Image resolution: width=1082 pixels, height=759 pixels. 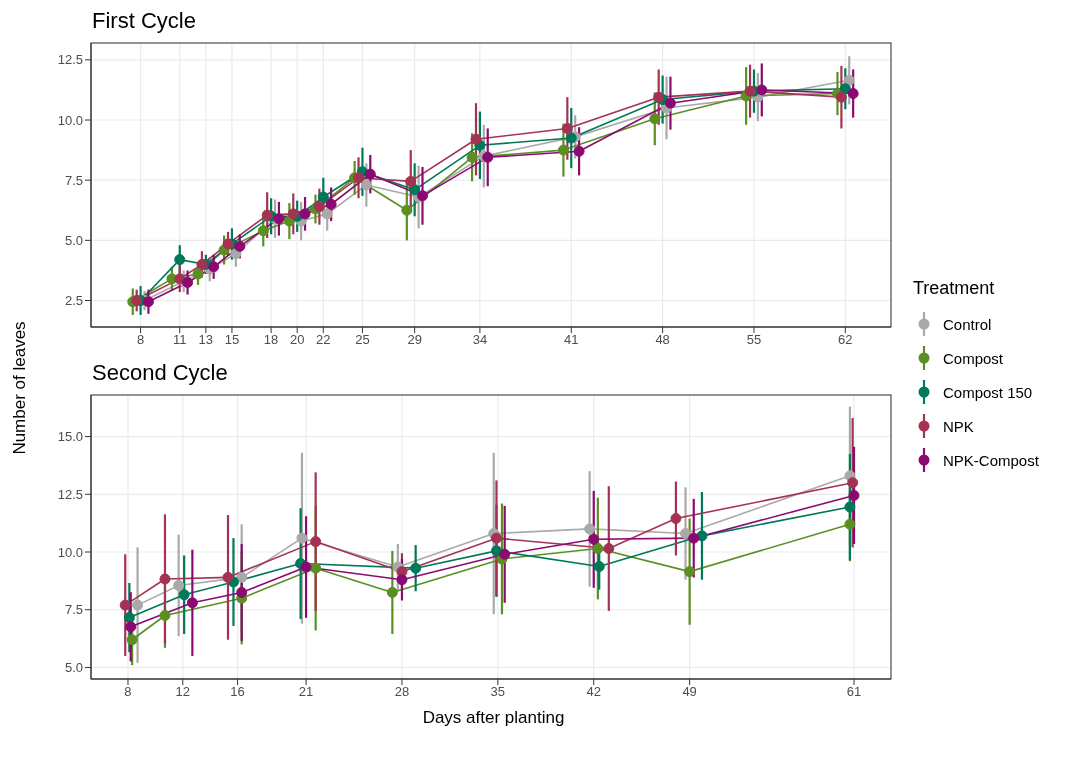 What do you see at coordinates (323, 340) in the screenshot?
I see `x-tick-label: 22` at bounding box center [323, 340].